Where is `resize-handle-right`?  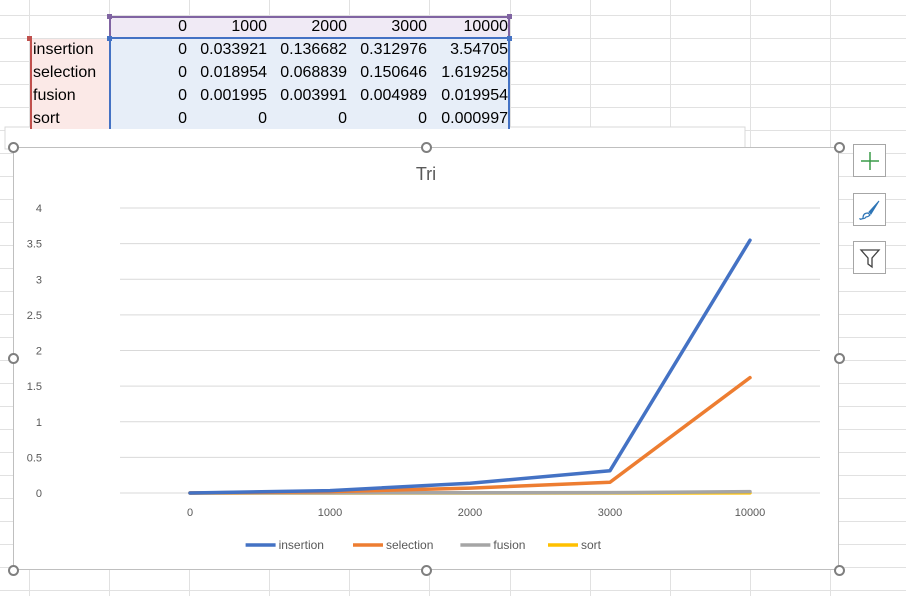 resize-handle-right is located at coordinates (839, 358).